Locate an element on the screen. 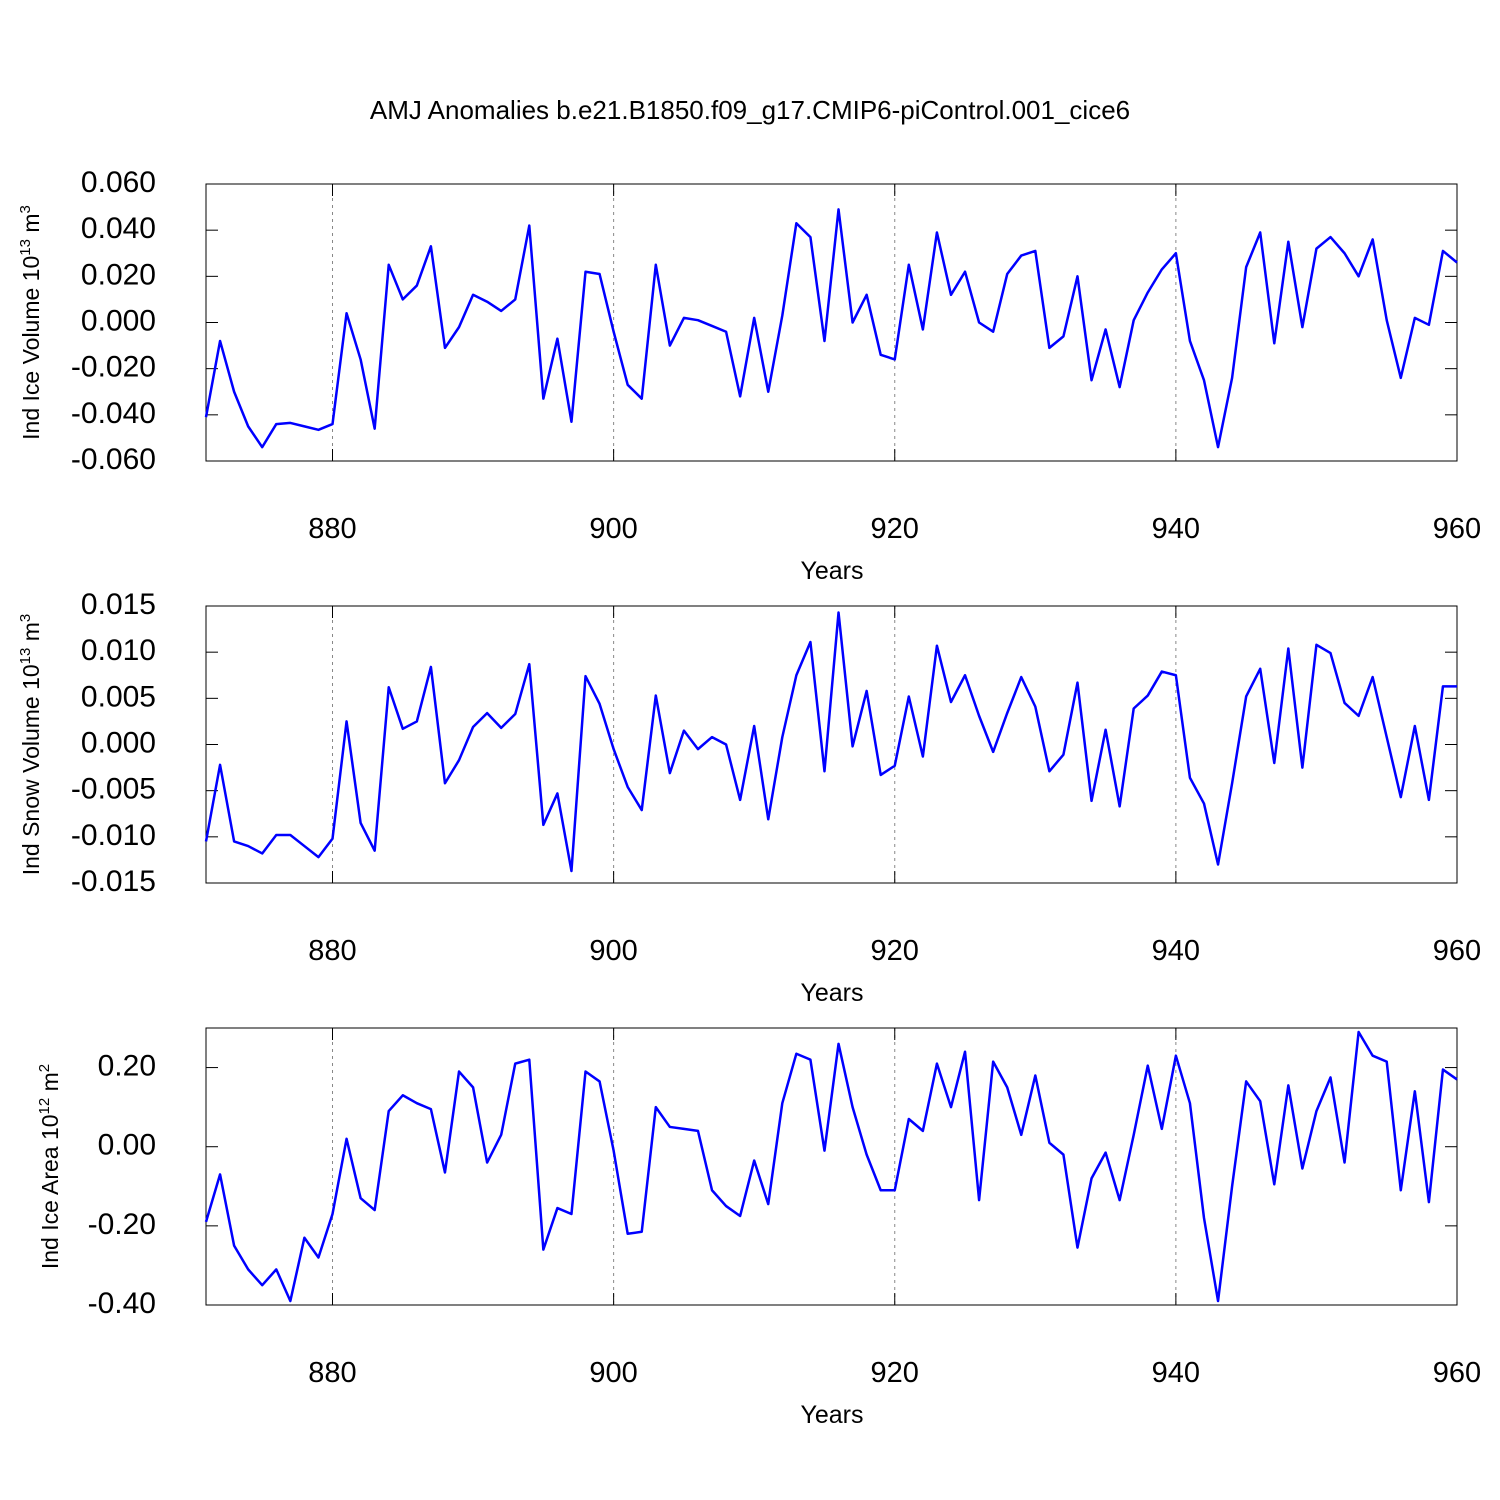  y-tick-label: -0.005 is located at coordinates (113, 789).